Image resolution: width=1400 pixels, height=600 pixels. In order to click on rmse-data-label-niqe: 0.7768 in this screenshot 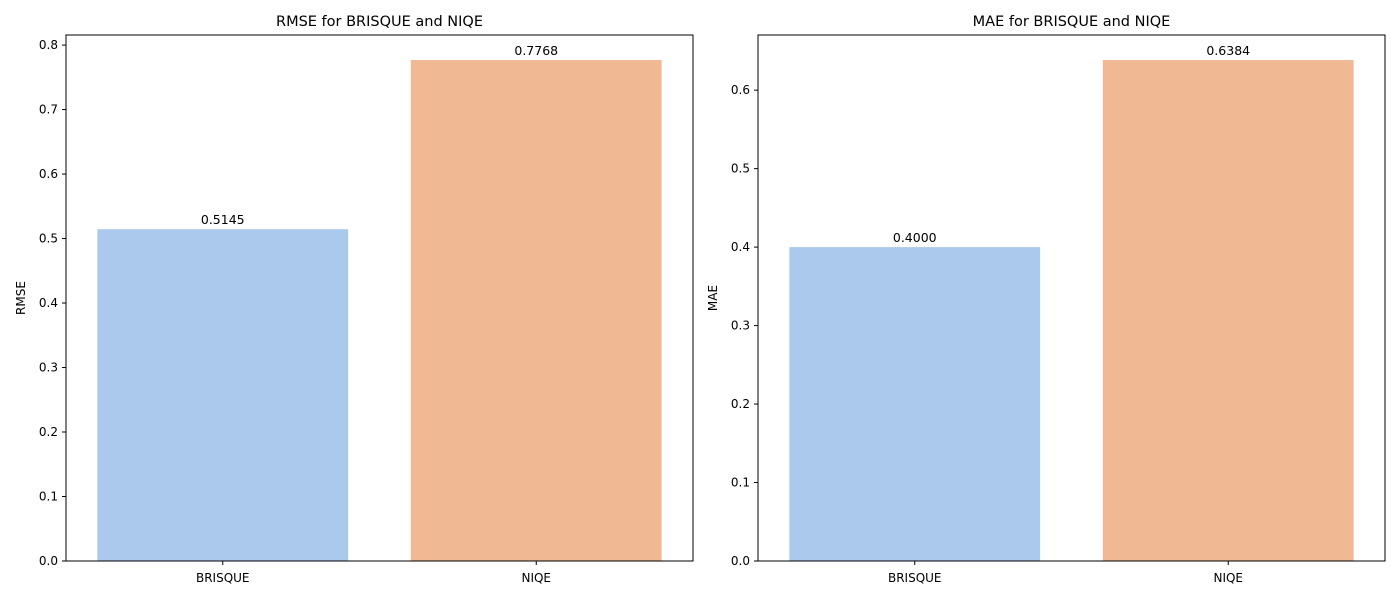, I will do `click(536, 50)`.